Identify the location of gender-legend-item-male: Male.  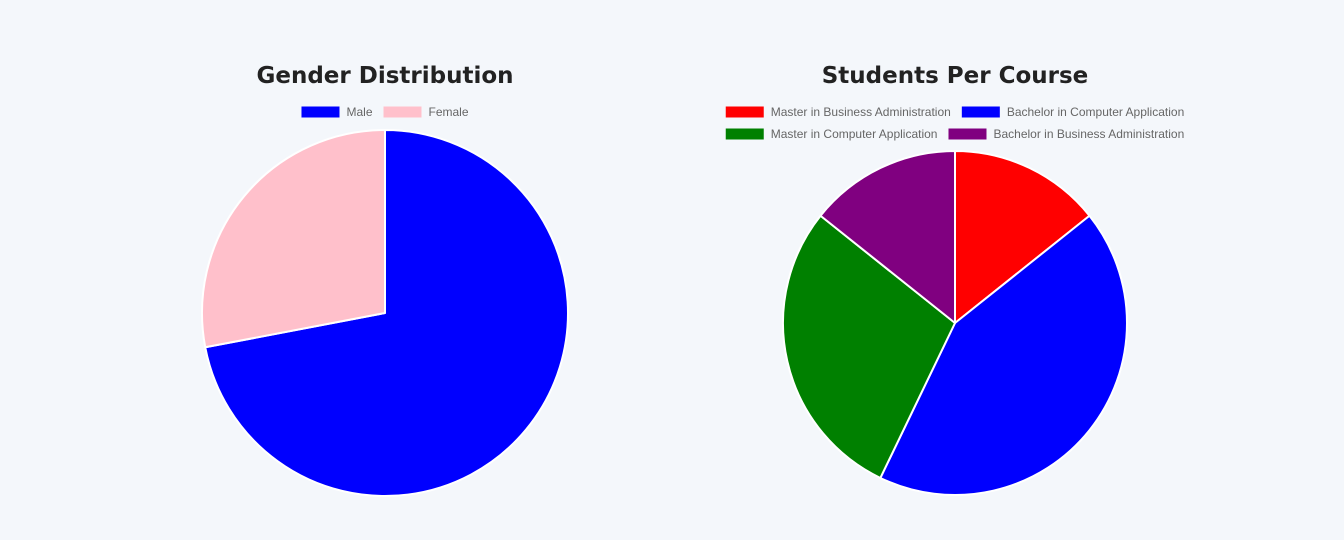
(337, 112).